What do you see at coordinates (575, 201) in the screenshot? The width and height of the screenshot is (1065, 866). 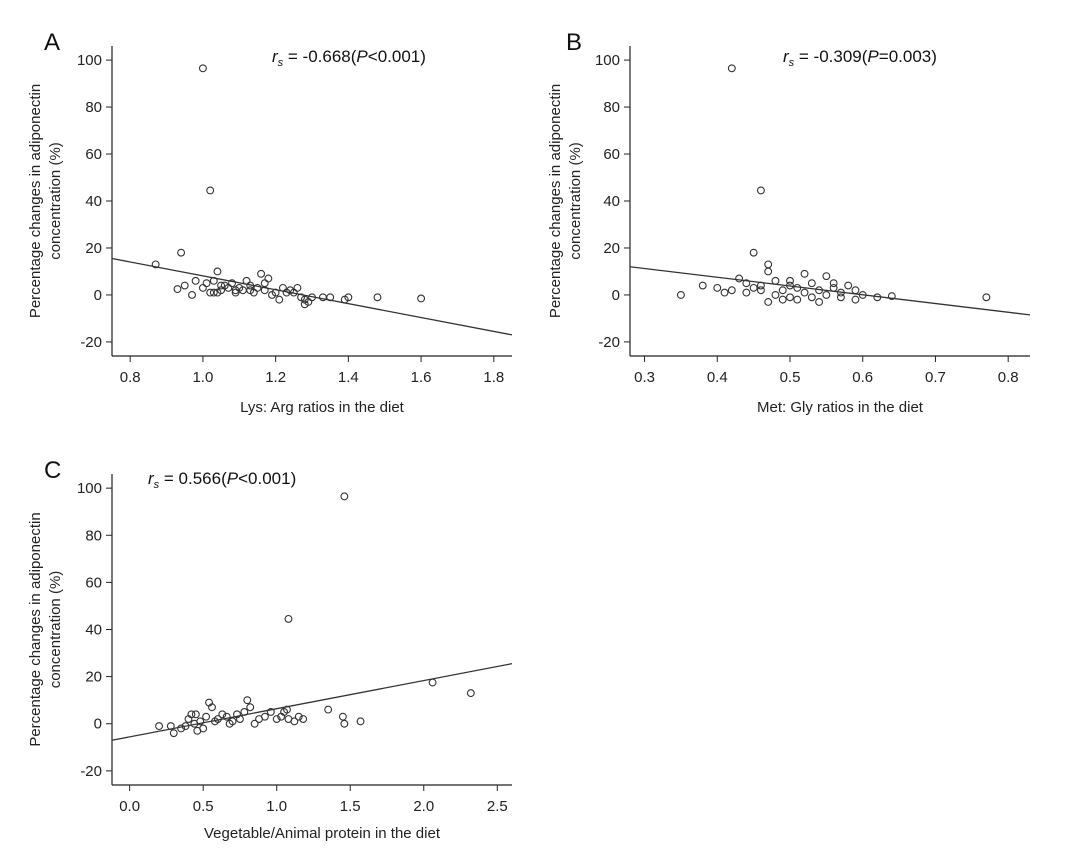 I see `y-axis-title-line: concentration (%)` at bounding box center [575, 201].